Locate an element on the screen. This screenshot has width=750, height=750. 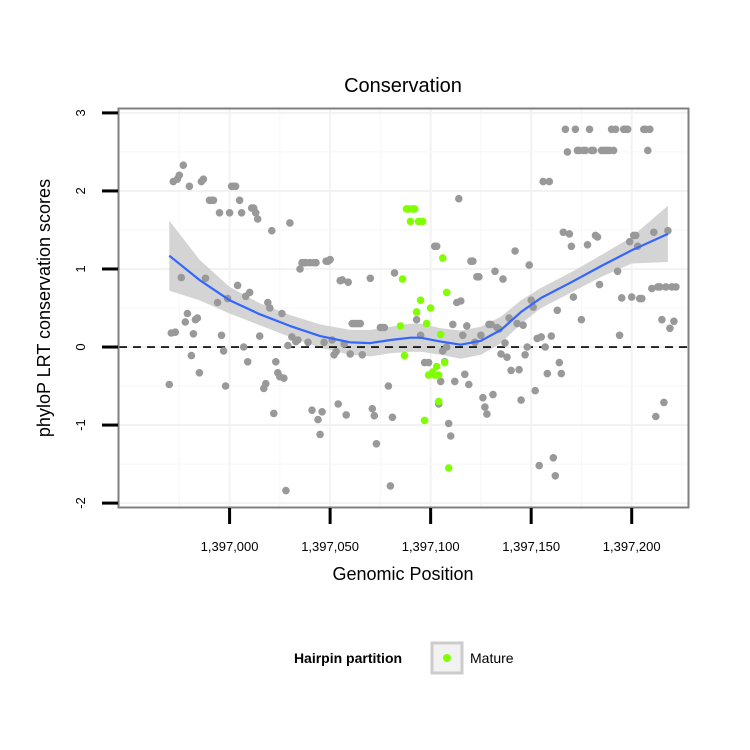
legend: Hairpin partition Mature is located at coordinates (404, 658).